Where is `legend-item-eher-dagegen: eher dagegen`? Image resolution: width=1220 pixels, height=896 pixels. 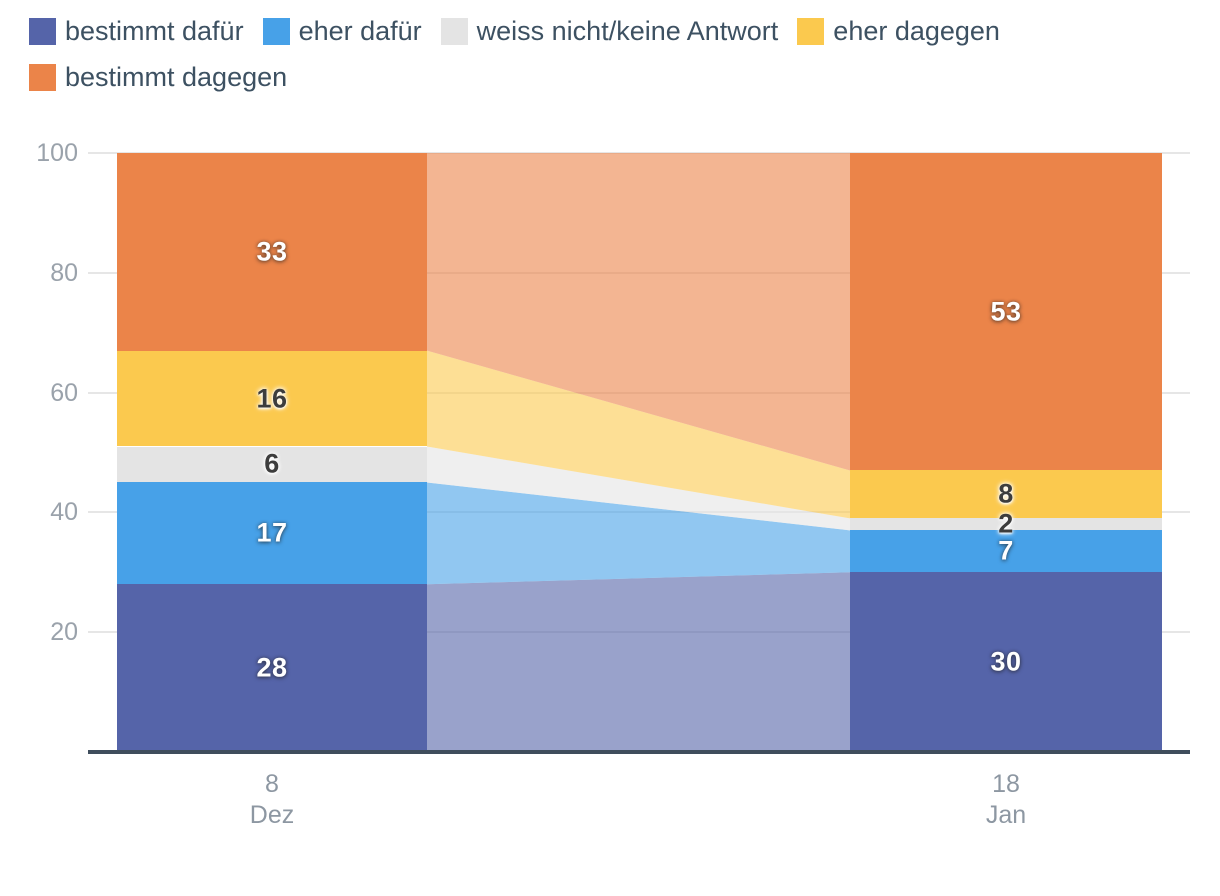
legend-item-eher-dagegen: eher dagegen is located at coordinates (898, 31).